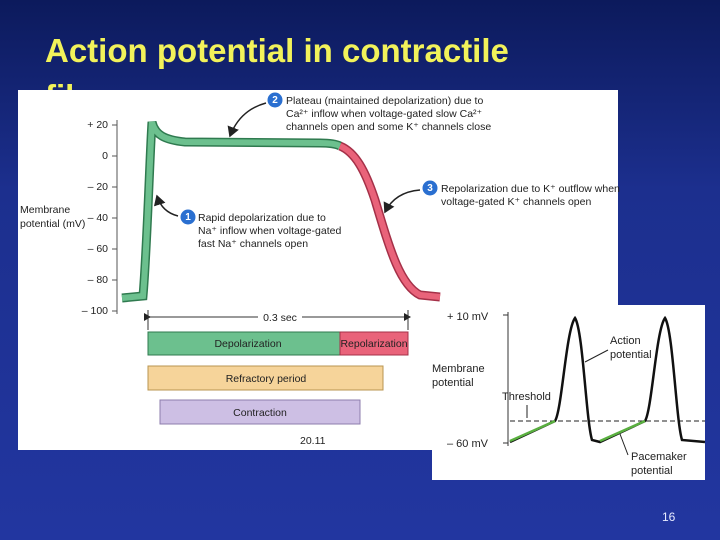  Describe the element at coordinates (669, 517) in the screenshot. I see `page-number: 16` at that location.